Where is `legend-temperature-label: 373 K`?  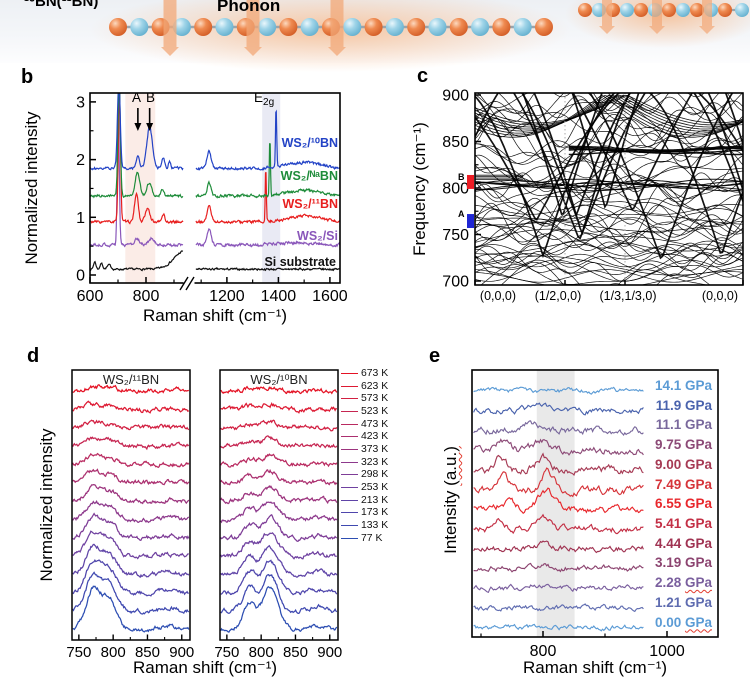 legend-temperature-label: 373 K is located at coordinates (375, 449).